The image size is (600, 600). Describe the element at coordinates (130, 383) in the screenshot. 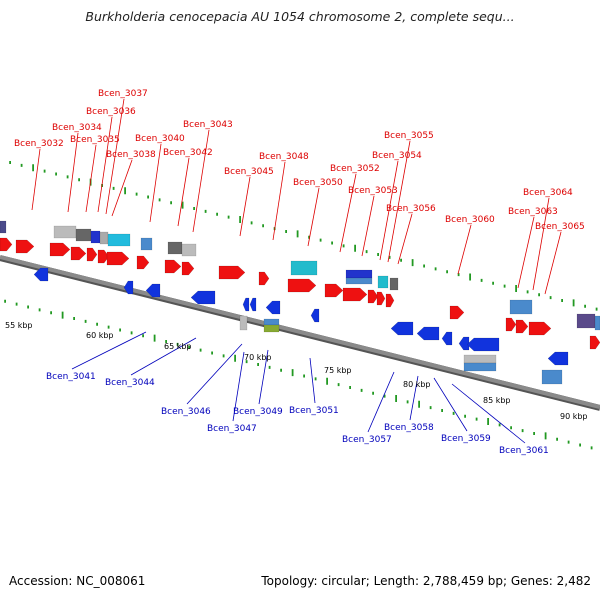

I see `reverse-gene-label: Bcen_3044` at that location.